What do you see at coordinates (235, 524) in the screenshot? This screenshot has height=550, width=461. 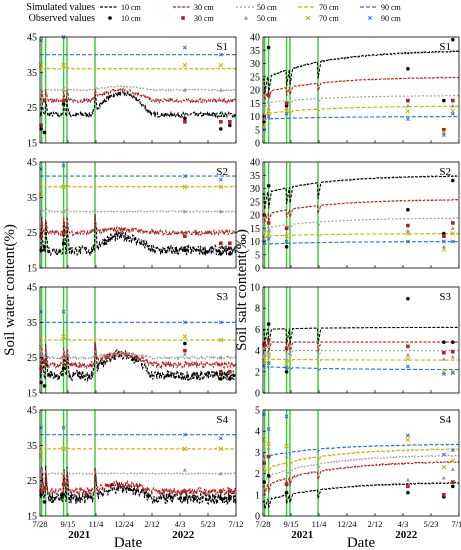 I see `x-tick-label: 7/12` at bounding box center [235, 524].